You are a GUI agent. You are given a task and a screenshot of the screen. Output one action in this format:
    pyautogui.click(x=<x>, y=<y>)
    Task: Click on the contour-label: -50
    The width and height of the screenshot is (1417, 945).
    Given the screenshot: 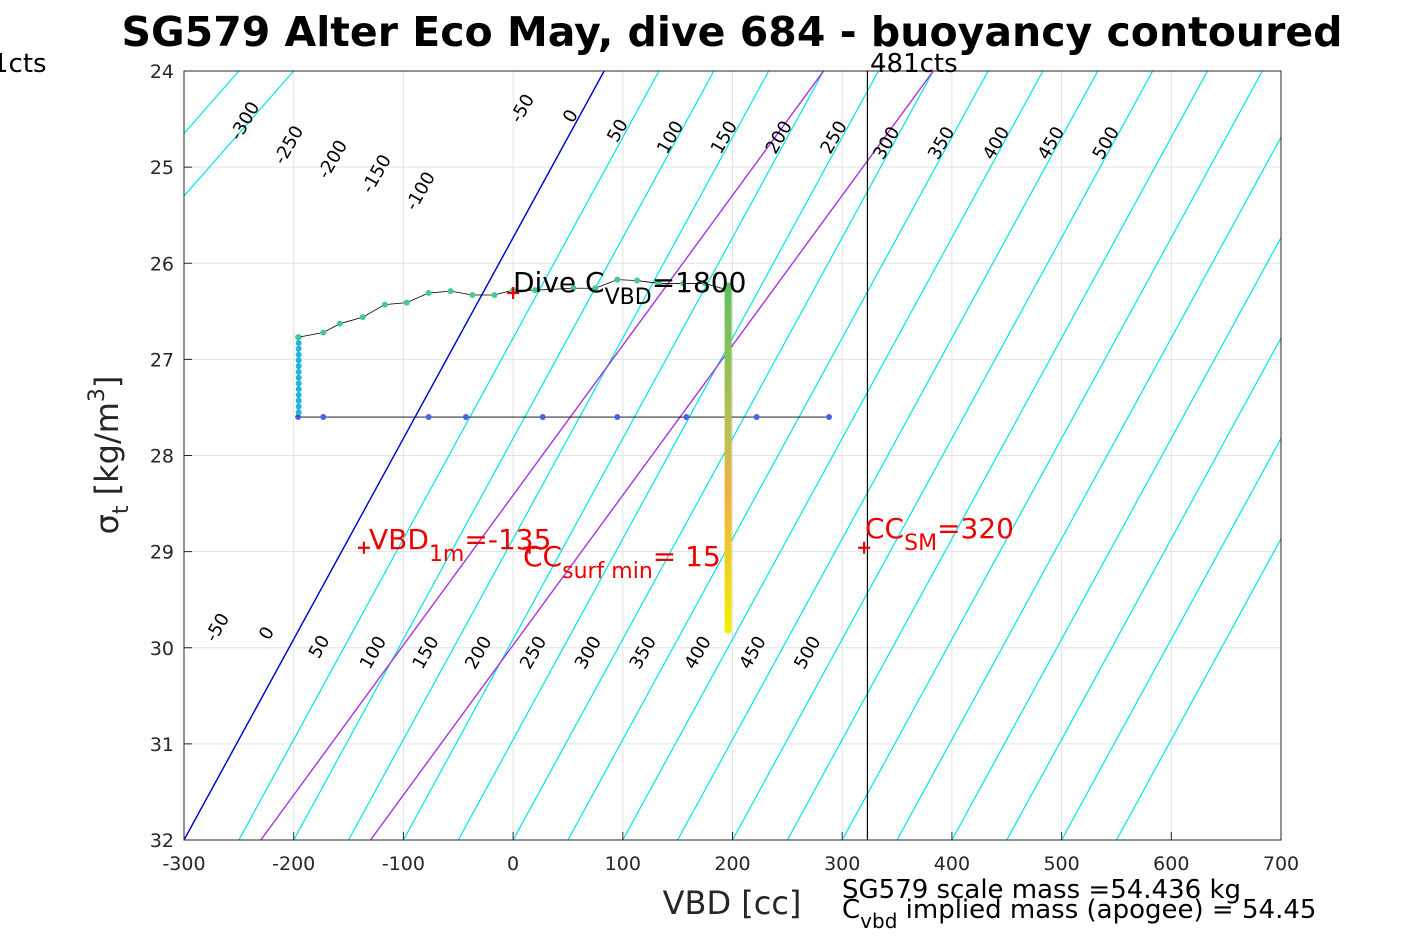 What is the action you would take?
    pyautogui.click(x=522, y=109)
    